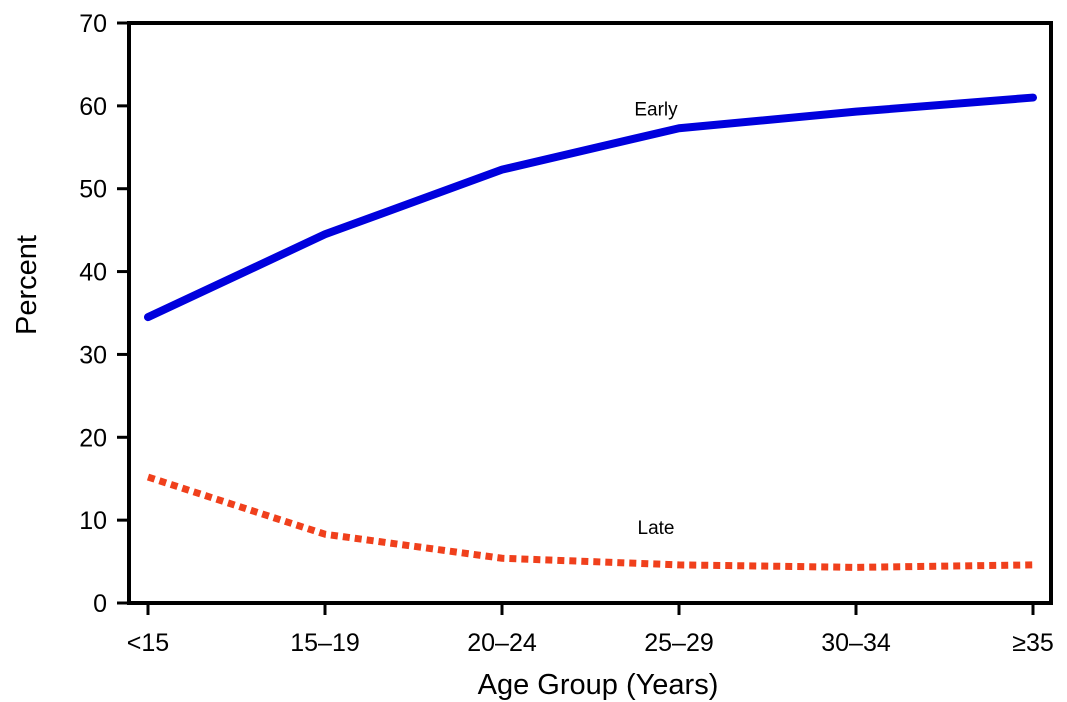  What do you see at coordinates (93, 438) in the screenshot?
I see `y-tick-label: 20` at bounding box center [93, 438].